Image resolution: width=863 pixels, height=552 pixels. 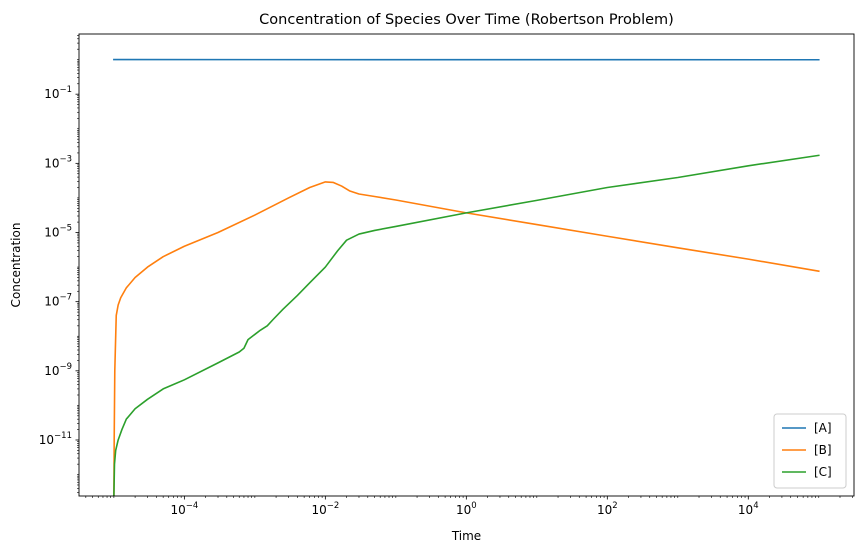 I want to click on legend-label-1: [A], so click(x=823, y=428).